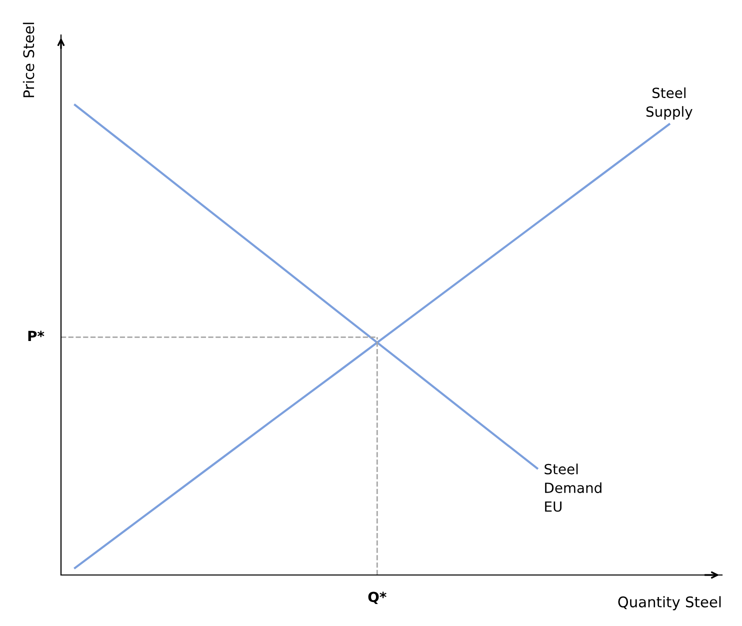 This screenshot has height=626, width=742. What do you see at coordinates (669, 103) in the screenshot?
I see `series-label: Steel Supply` at bounding box center [669, 103].